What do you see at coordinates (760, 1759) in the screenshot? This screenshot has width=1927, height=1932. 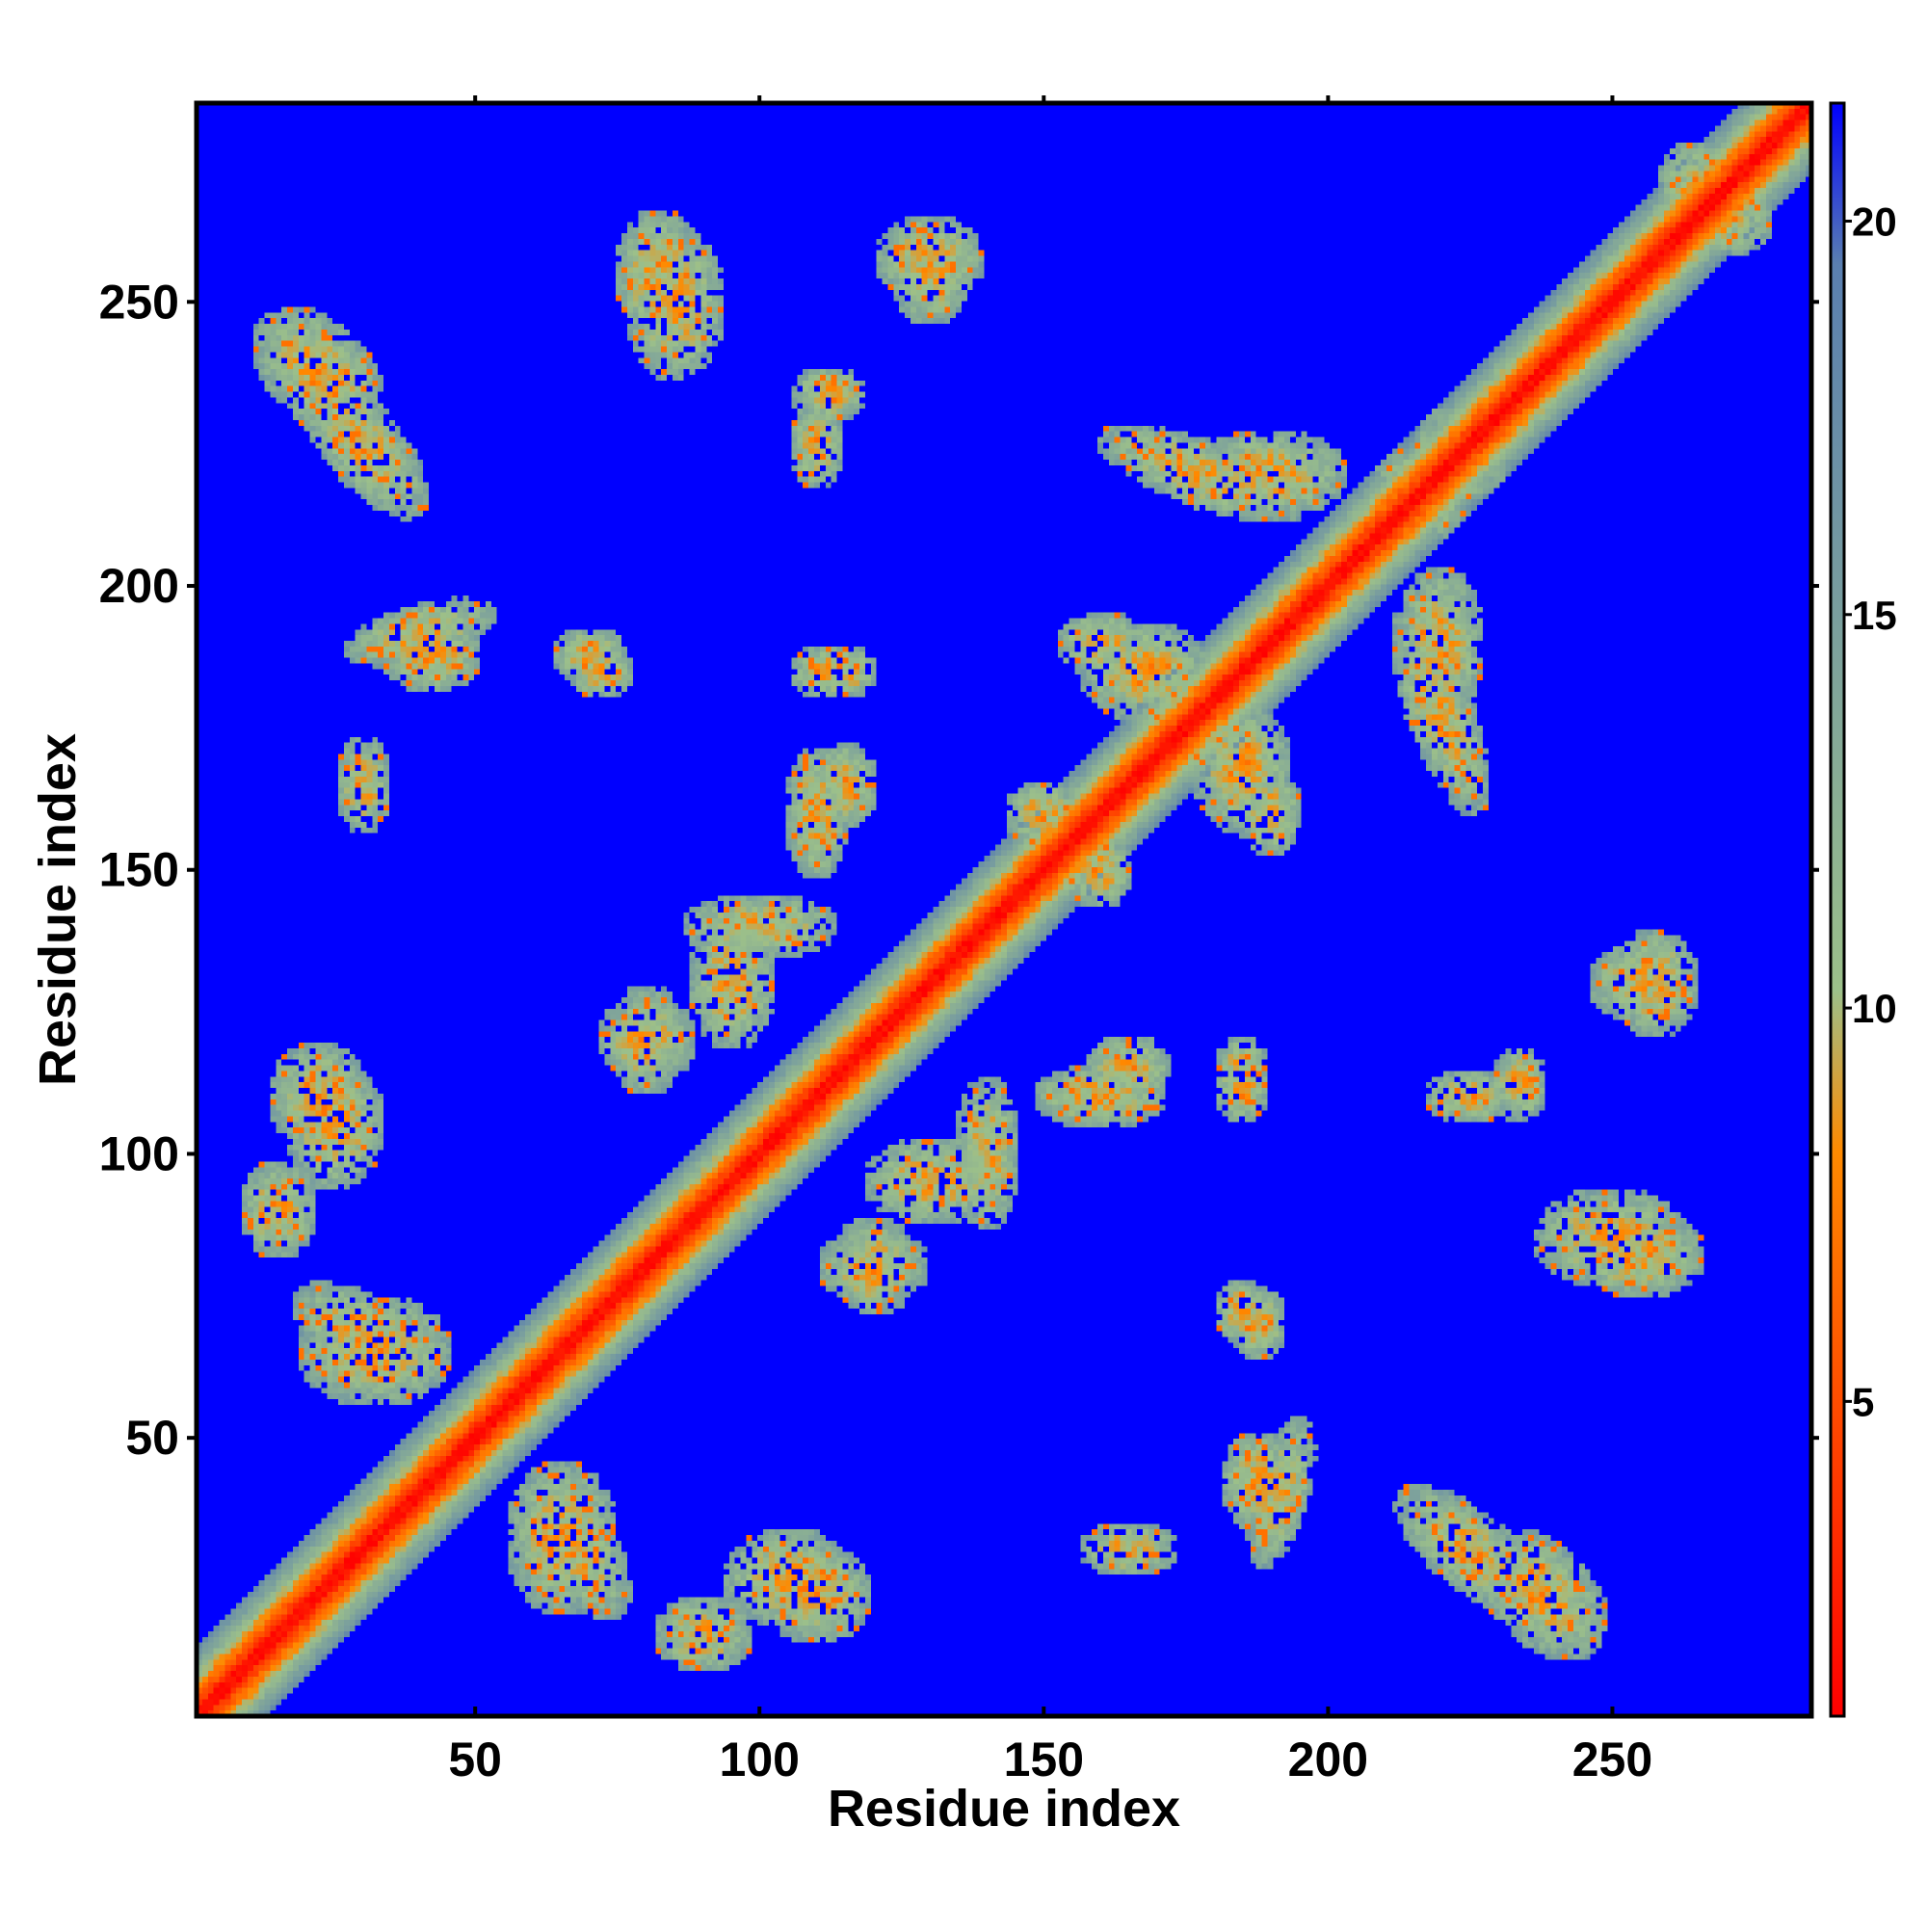 I see `x-tick-label: 100` at bounding box center [760, 1759].